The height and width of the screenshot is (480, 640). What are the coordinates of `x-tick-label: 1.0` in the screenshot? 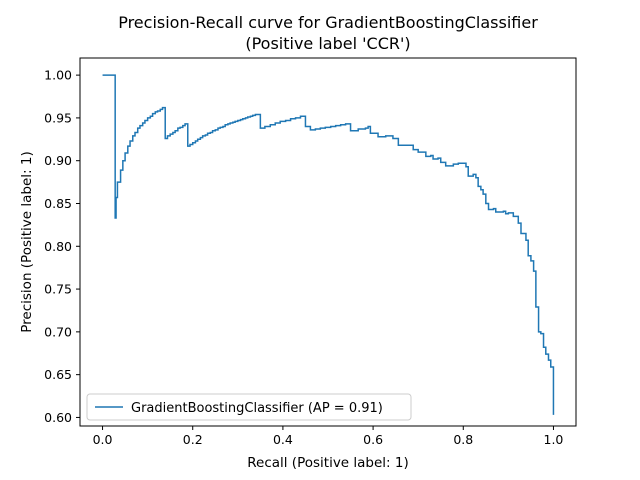 It's located at (554, 439).